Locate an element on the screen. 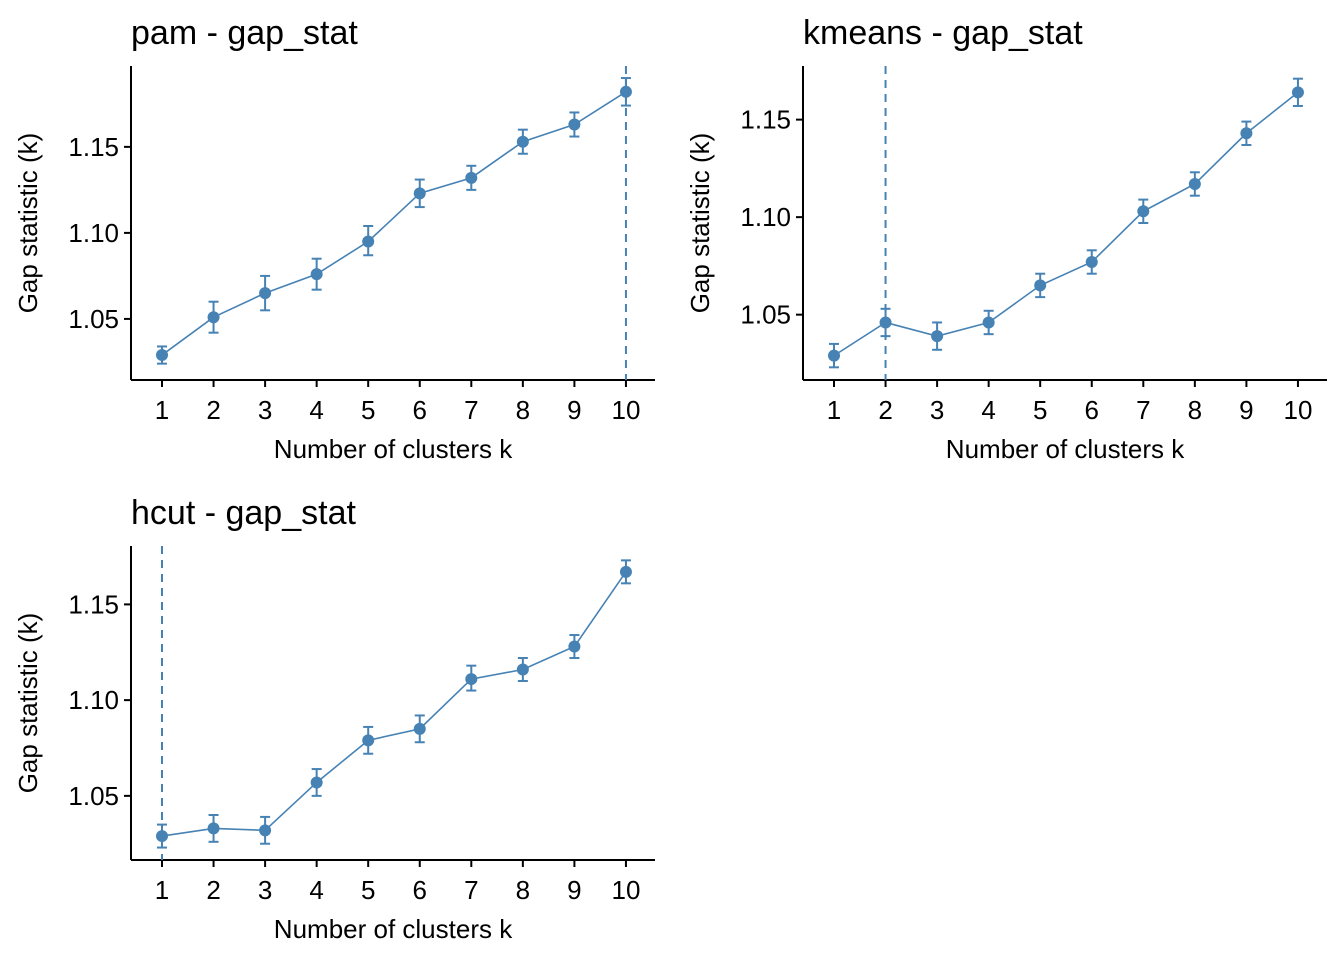  chart-title: kmeans - gap_stat is located at coordinates (943, 33).